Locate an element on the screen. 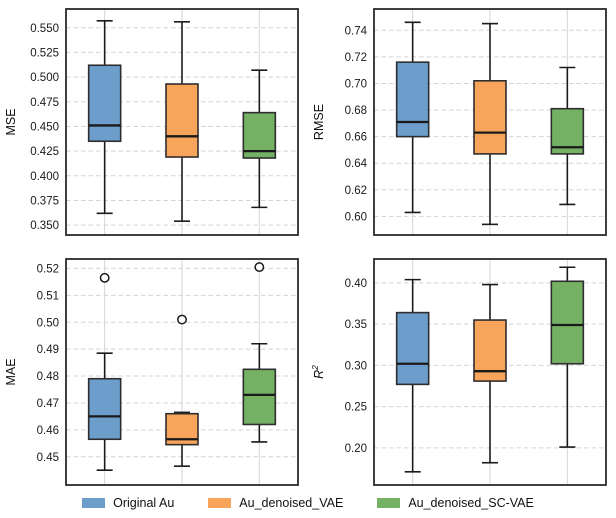  y-tick-label: 0.47 is located at coordinates (48, 404).